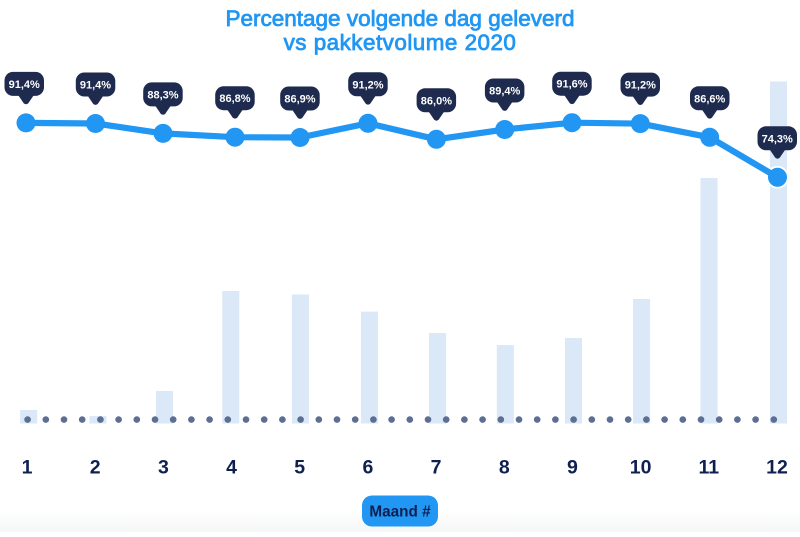 The image size is (800, 537). Describe the element at coordinates (234, 99) in the screenshot. I see `svg-text: 86,8%` at that location.